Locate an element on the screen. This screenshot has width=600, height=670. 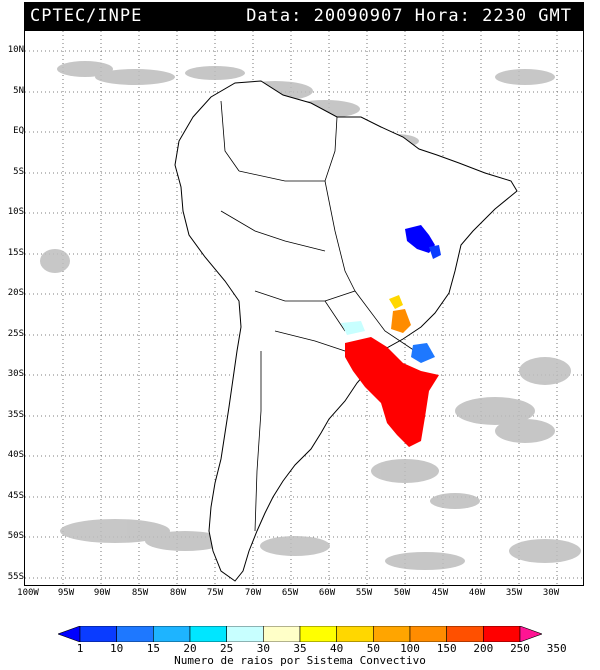
legend-cells is located at coordinates (300, 634).